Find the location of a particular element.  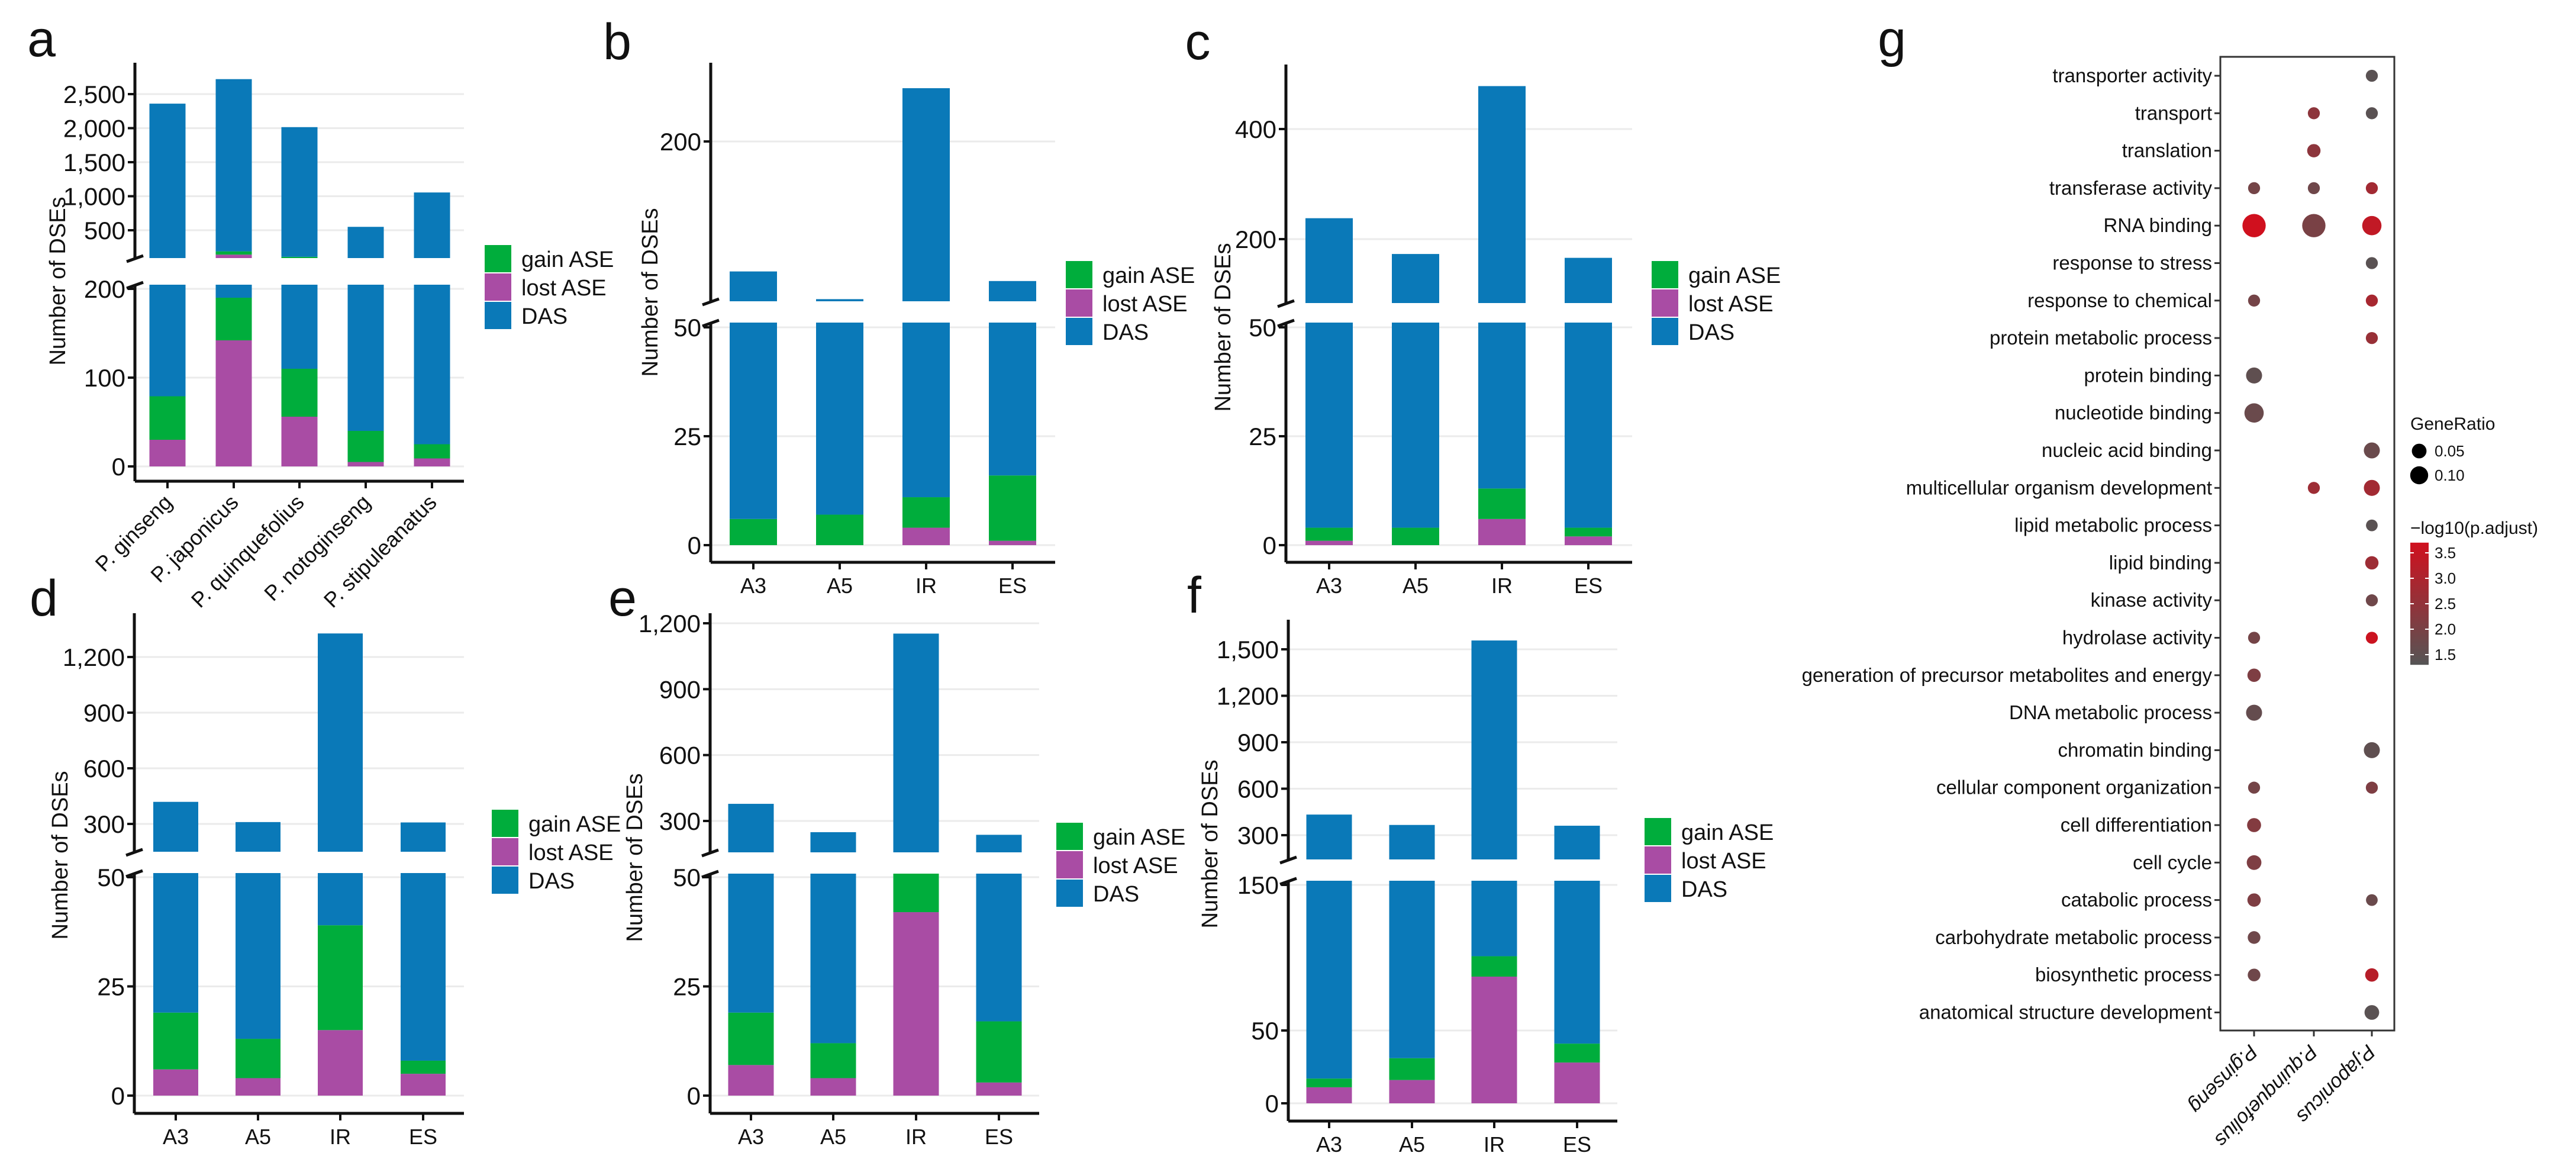

y-tick-label: 100 is located at coordinates (104, 378).